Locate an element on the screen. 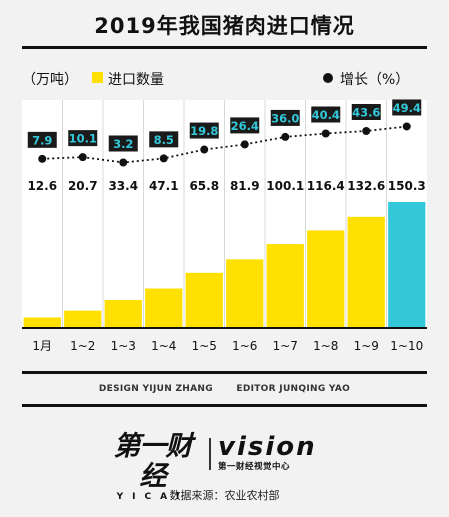  legend: （万吨） 进口数量 增长（%） is located at coordinates (215, 80).